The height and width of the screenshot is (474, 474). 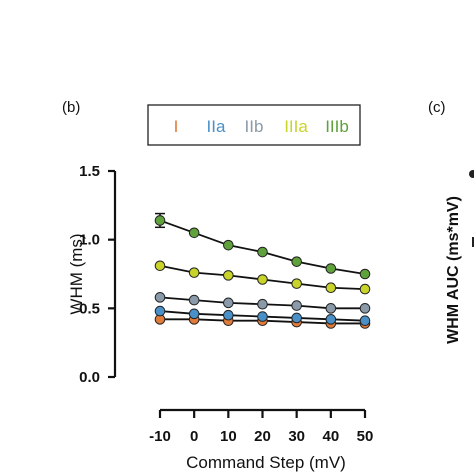 I want to click on legend-box, so click(x=254, y=125).